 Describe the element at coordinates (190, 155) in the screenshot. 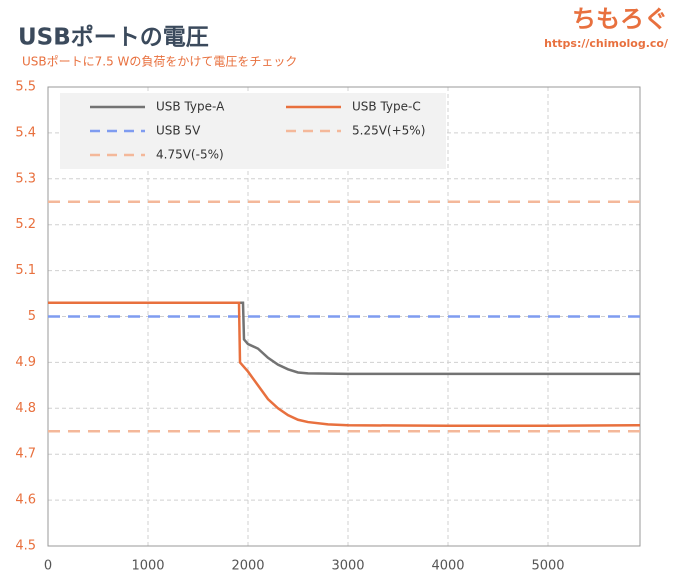

I see `legend-label: 4.75V(-5%)` at that location.